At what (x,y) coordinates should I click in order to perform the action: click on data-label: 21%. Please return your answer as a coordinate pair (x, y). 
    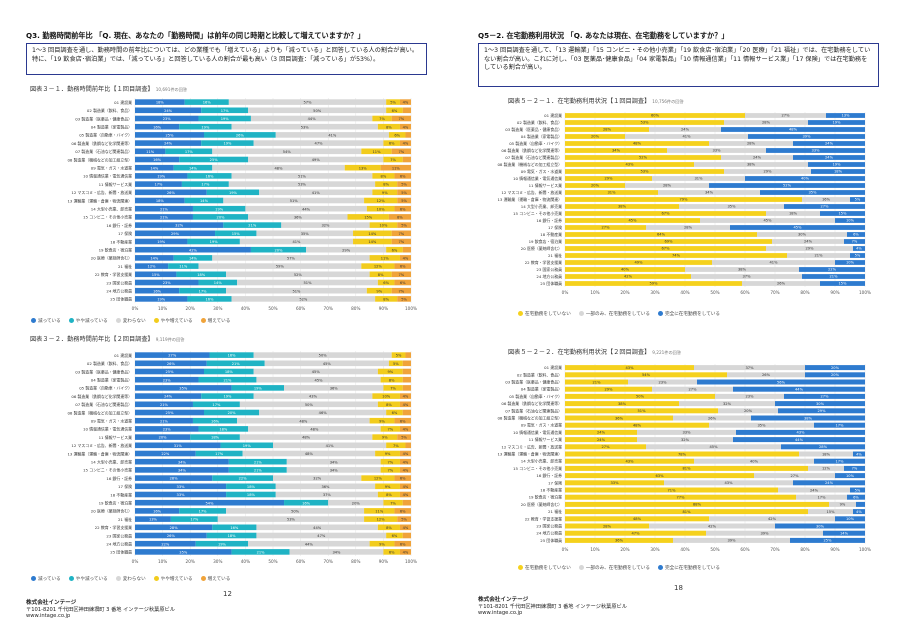
    Looking at the image, I should click on (164, 218).